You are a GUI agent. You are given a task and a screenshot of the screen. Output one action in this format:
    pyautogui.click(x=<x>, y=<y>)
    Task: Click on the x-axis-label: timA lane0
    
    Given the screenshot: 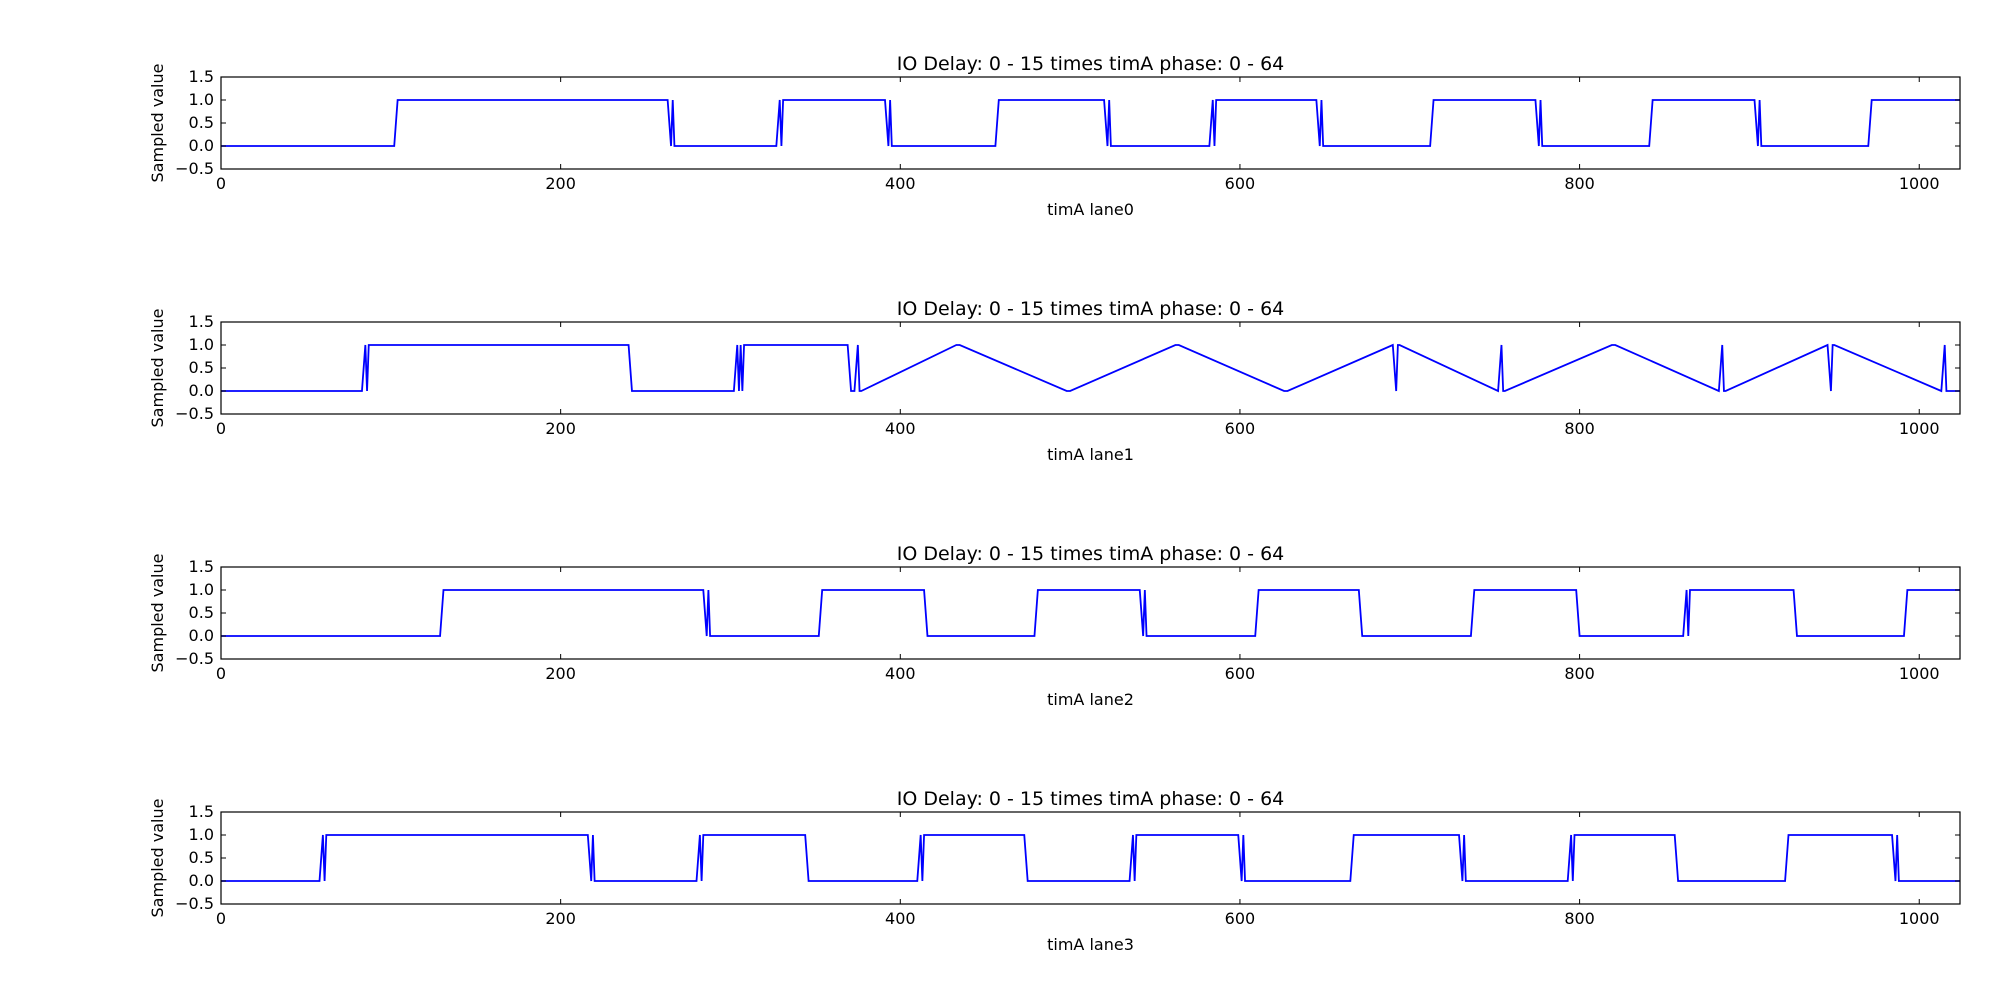 What is the action you would take?
    pyautogui.click(x=1090, y=209)
    